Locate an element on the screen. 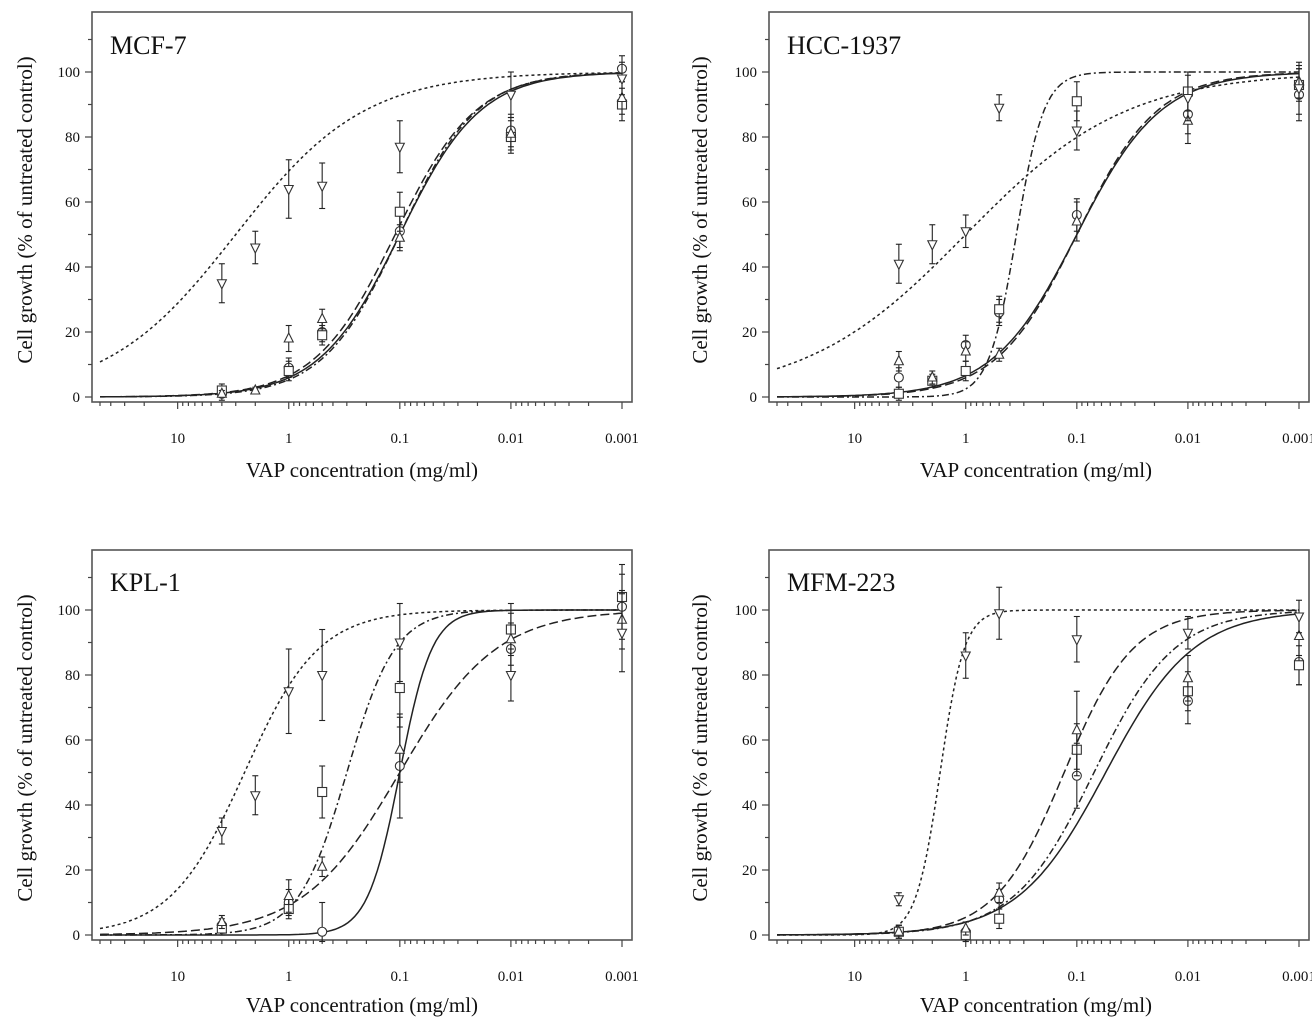 Image resolution: width=1312 pixels, height=1019 pixels. panel-title: HCC-1937 is located at coordinates (844, 45).